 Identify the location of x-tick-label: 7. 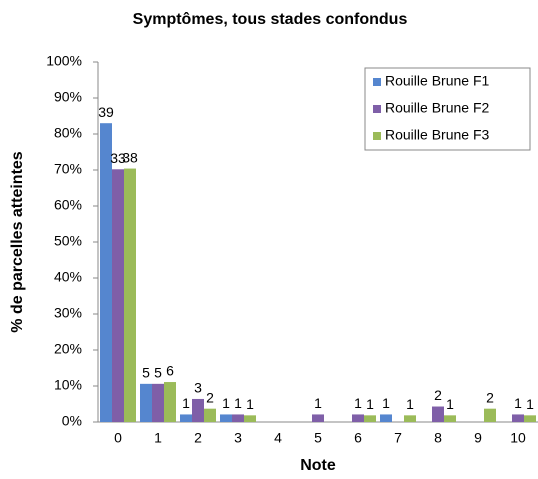
(398, 438).